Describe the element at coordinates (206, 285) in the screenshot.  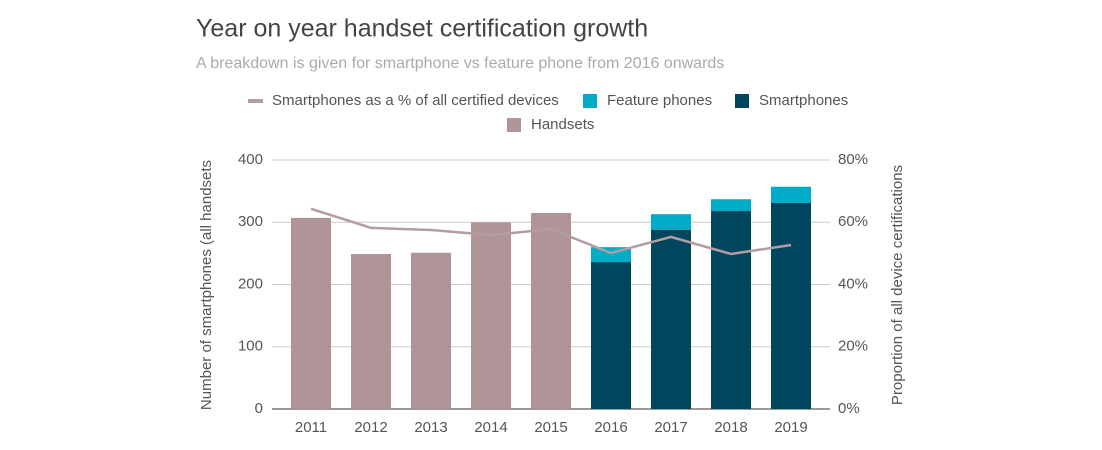
I see `y-axis-title: Number of smartphones (all handsets` at that location.